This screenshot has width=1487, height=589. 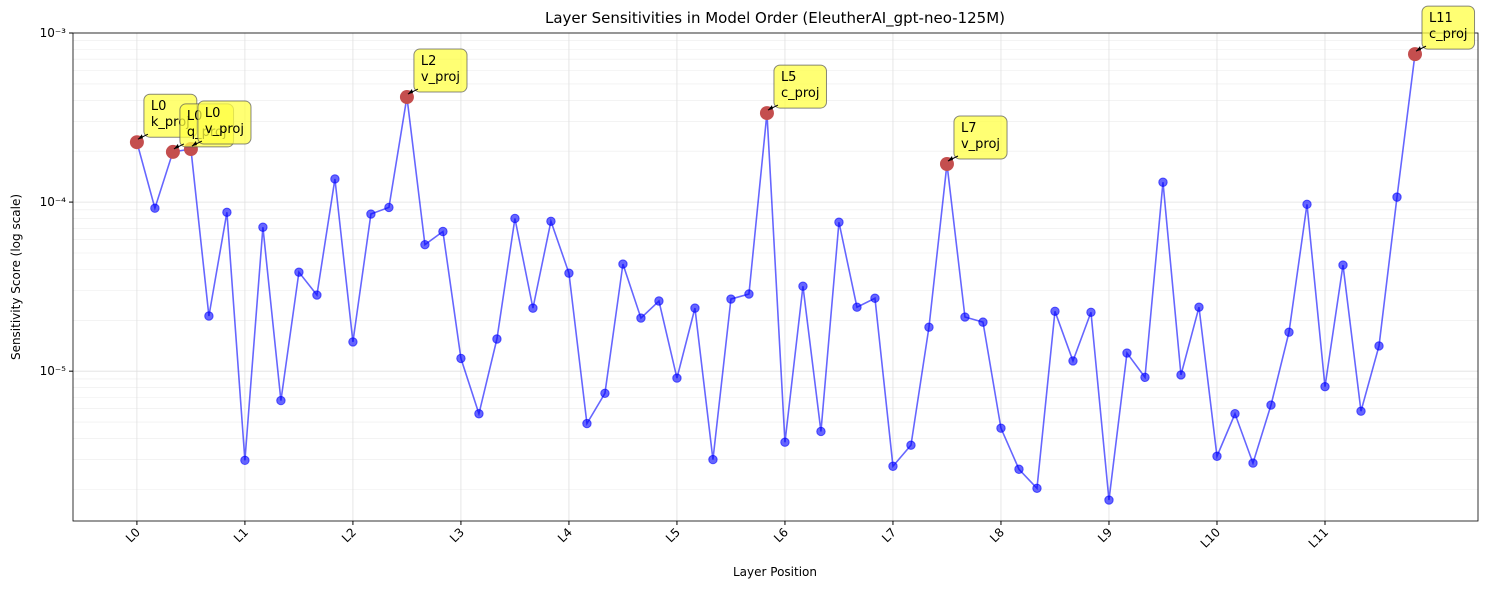 I want to click on annotation: L0v_proj, so click(x=221, y=123).